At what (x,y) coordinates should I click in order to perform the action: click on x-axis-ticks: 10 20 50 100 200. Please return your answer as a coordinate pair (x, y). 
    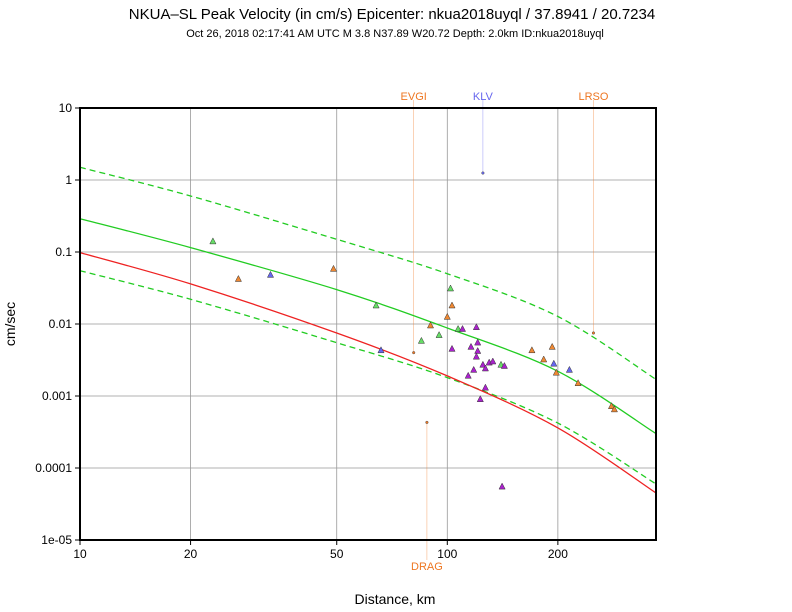
    Looking at the image, I should click on (320, 550).